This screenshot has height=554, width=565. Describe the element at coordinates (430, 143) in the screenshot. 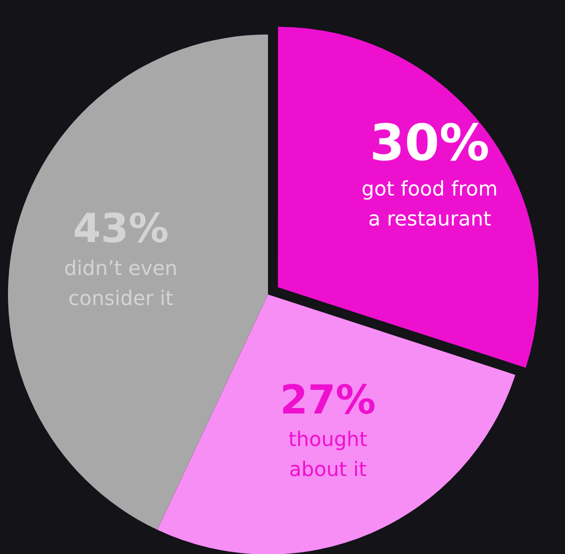

I see `data-label: 30%` at that location.